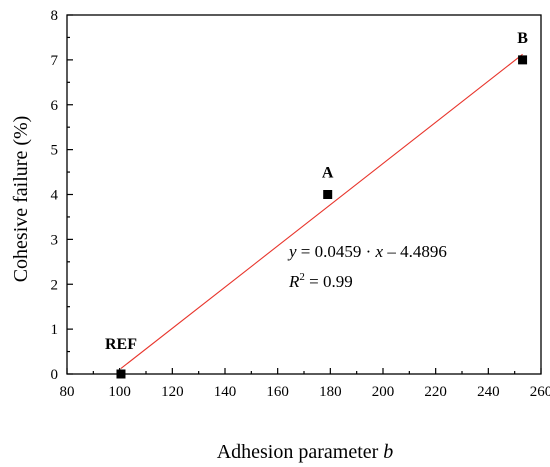 This screenshot has width=550, height=467. I want to click on y-tick-label: 1, so click(55, 330).